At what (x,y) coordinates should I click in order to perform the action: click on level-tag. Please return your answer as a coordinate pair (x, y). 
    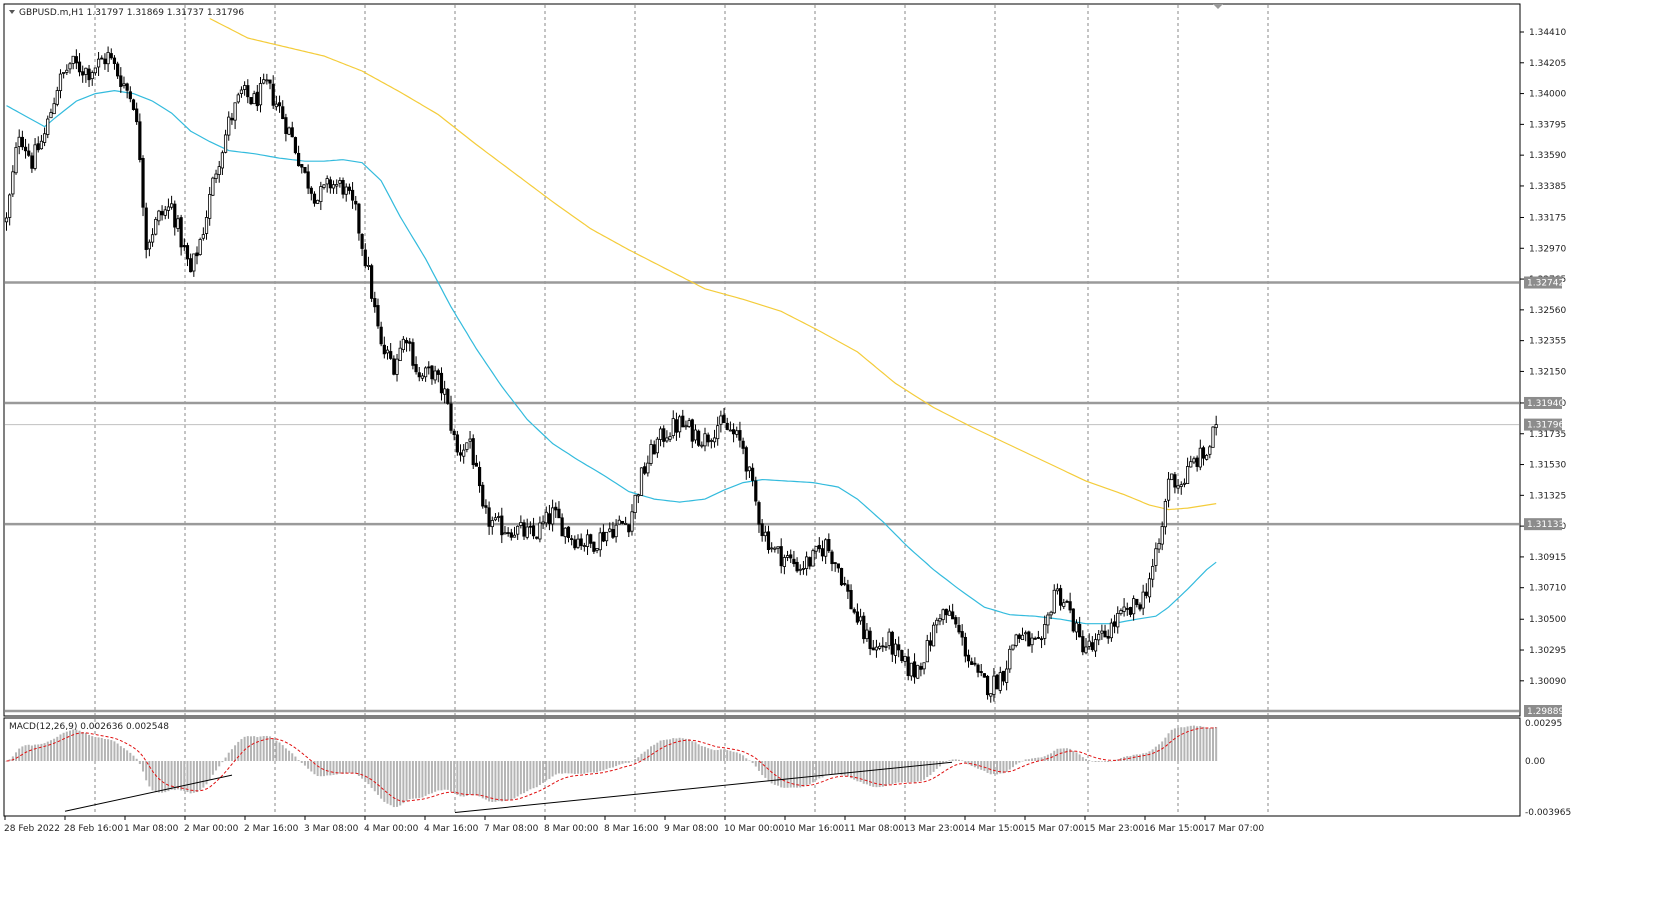
    Looking at the image, I should click on (1543, 711).